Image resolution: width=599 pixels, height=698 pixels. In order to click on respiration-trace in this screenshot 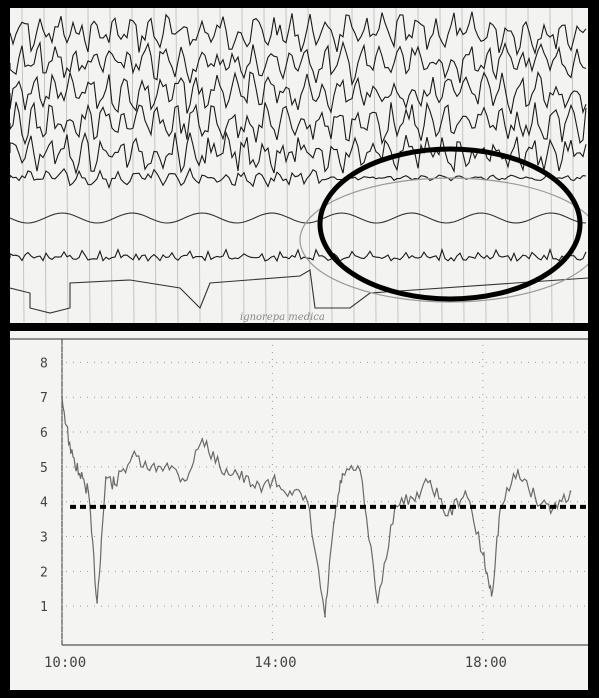, I will do `click(298, 218)`.